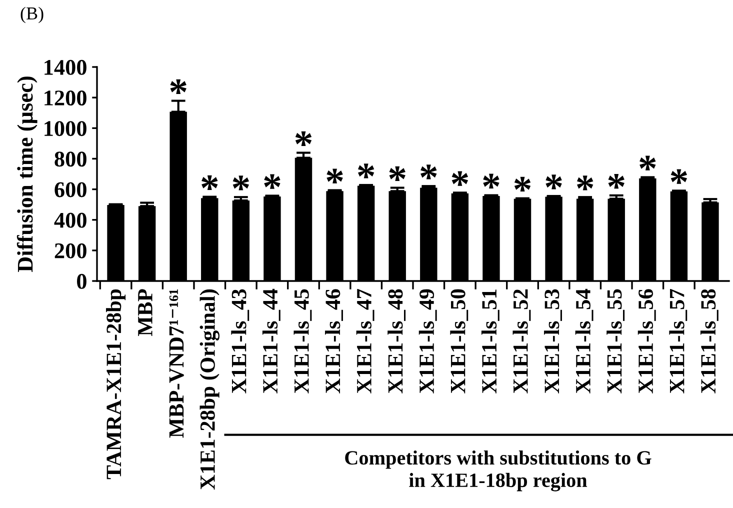 The width and height of the screenshot is (733, 508). Describe the element at coordinates (647, 341) in the screenshot. I see `x-tick-label: X1E1-ls_56` at that location.